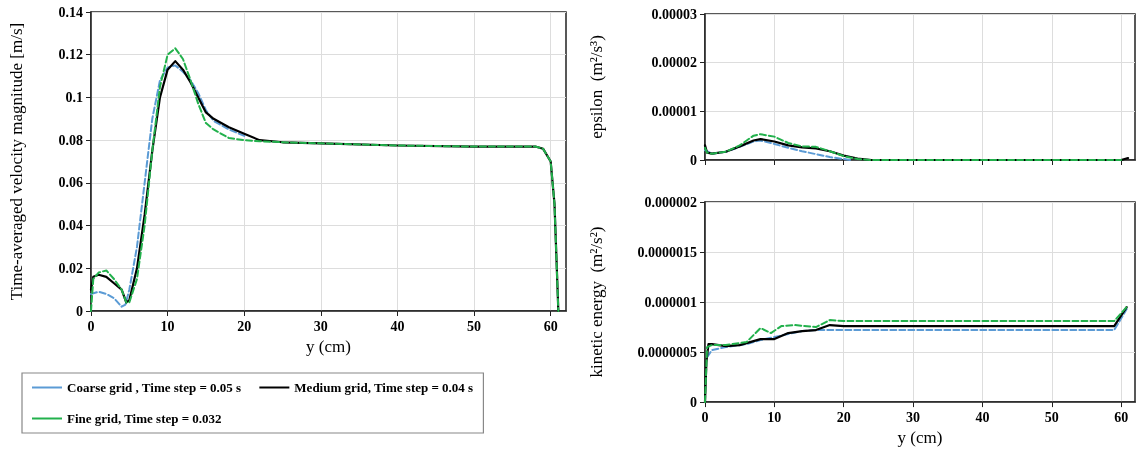  I want to click on y-tick-label: 0.14, so click(70, 12).